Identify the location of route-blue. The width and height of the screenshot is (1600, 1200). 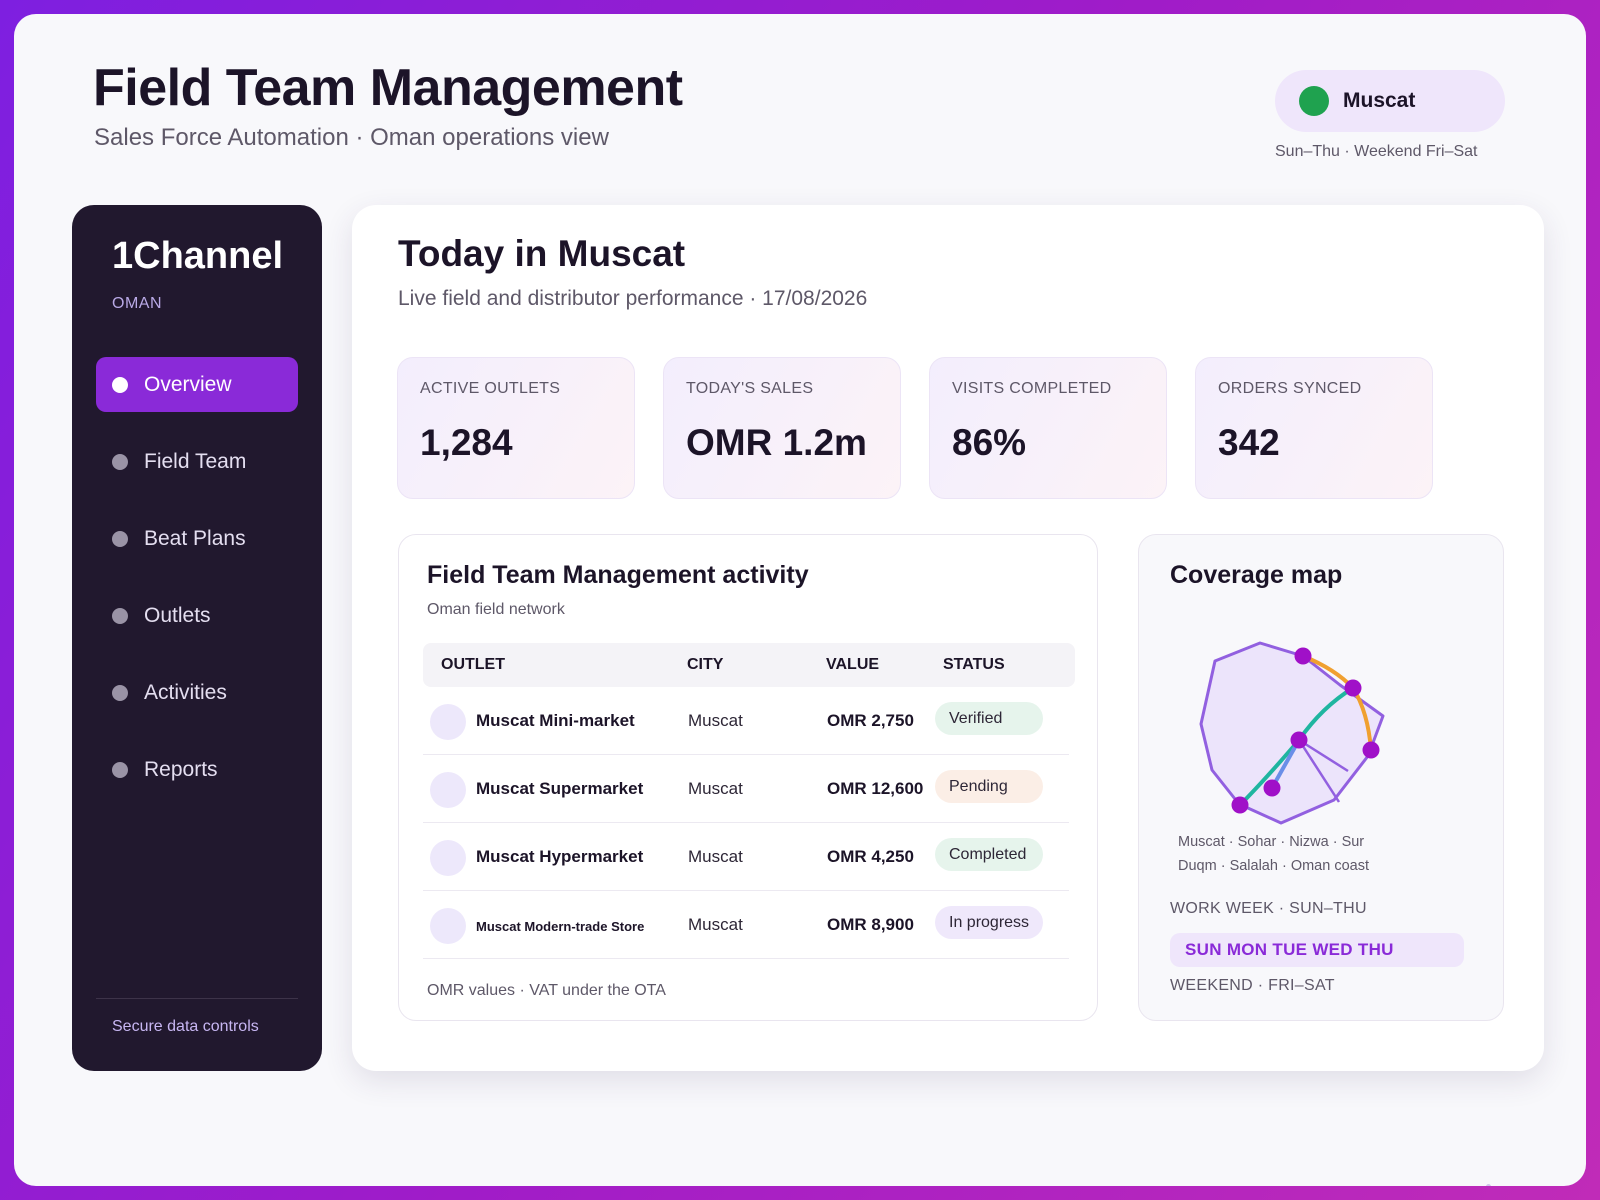
(1285, 764).